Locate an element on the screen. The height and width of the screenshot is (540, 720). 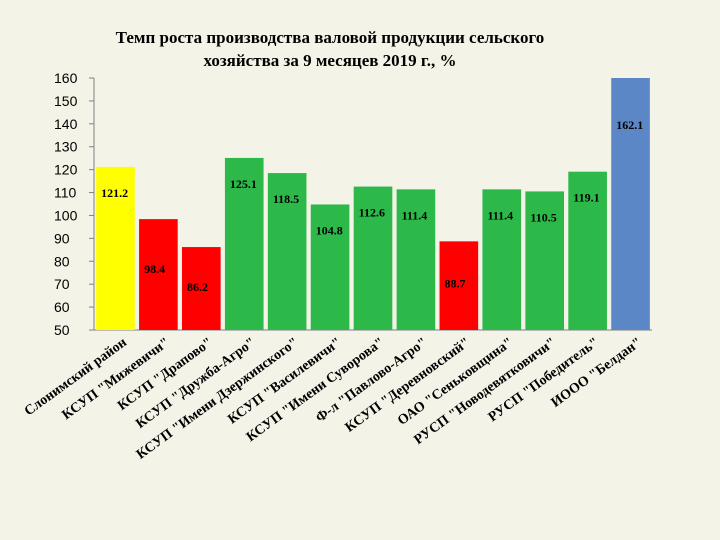
y-tick-label: 80 is located at coordinates (62, 261).